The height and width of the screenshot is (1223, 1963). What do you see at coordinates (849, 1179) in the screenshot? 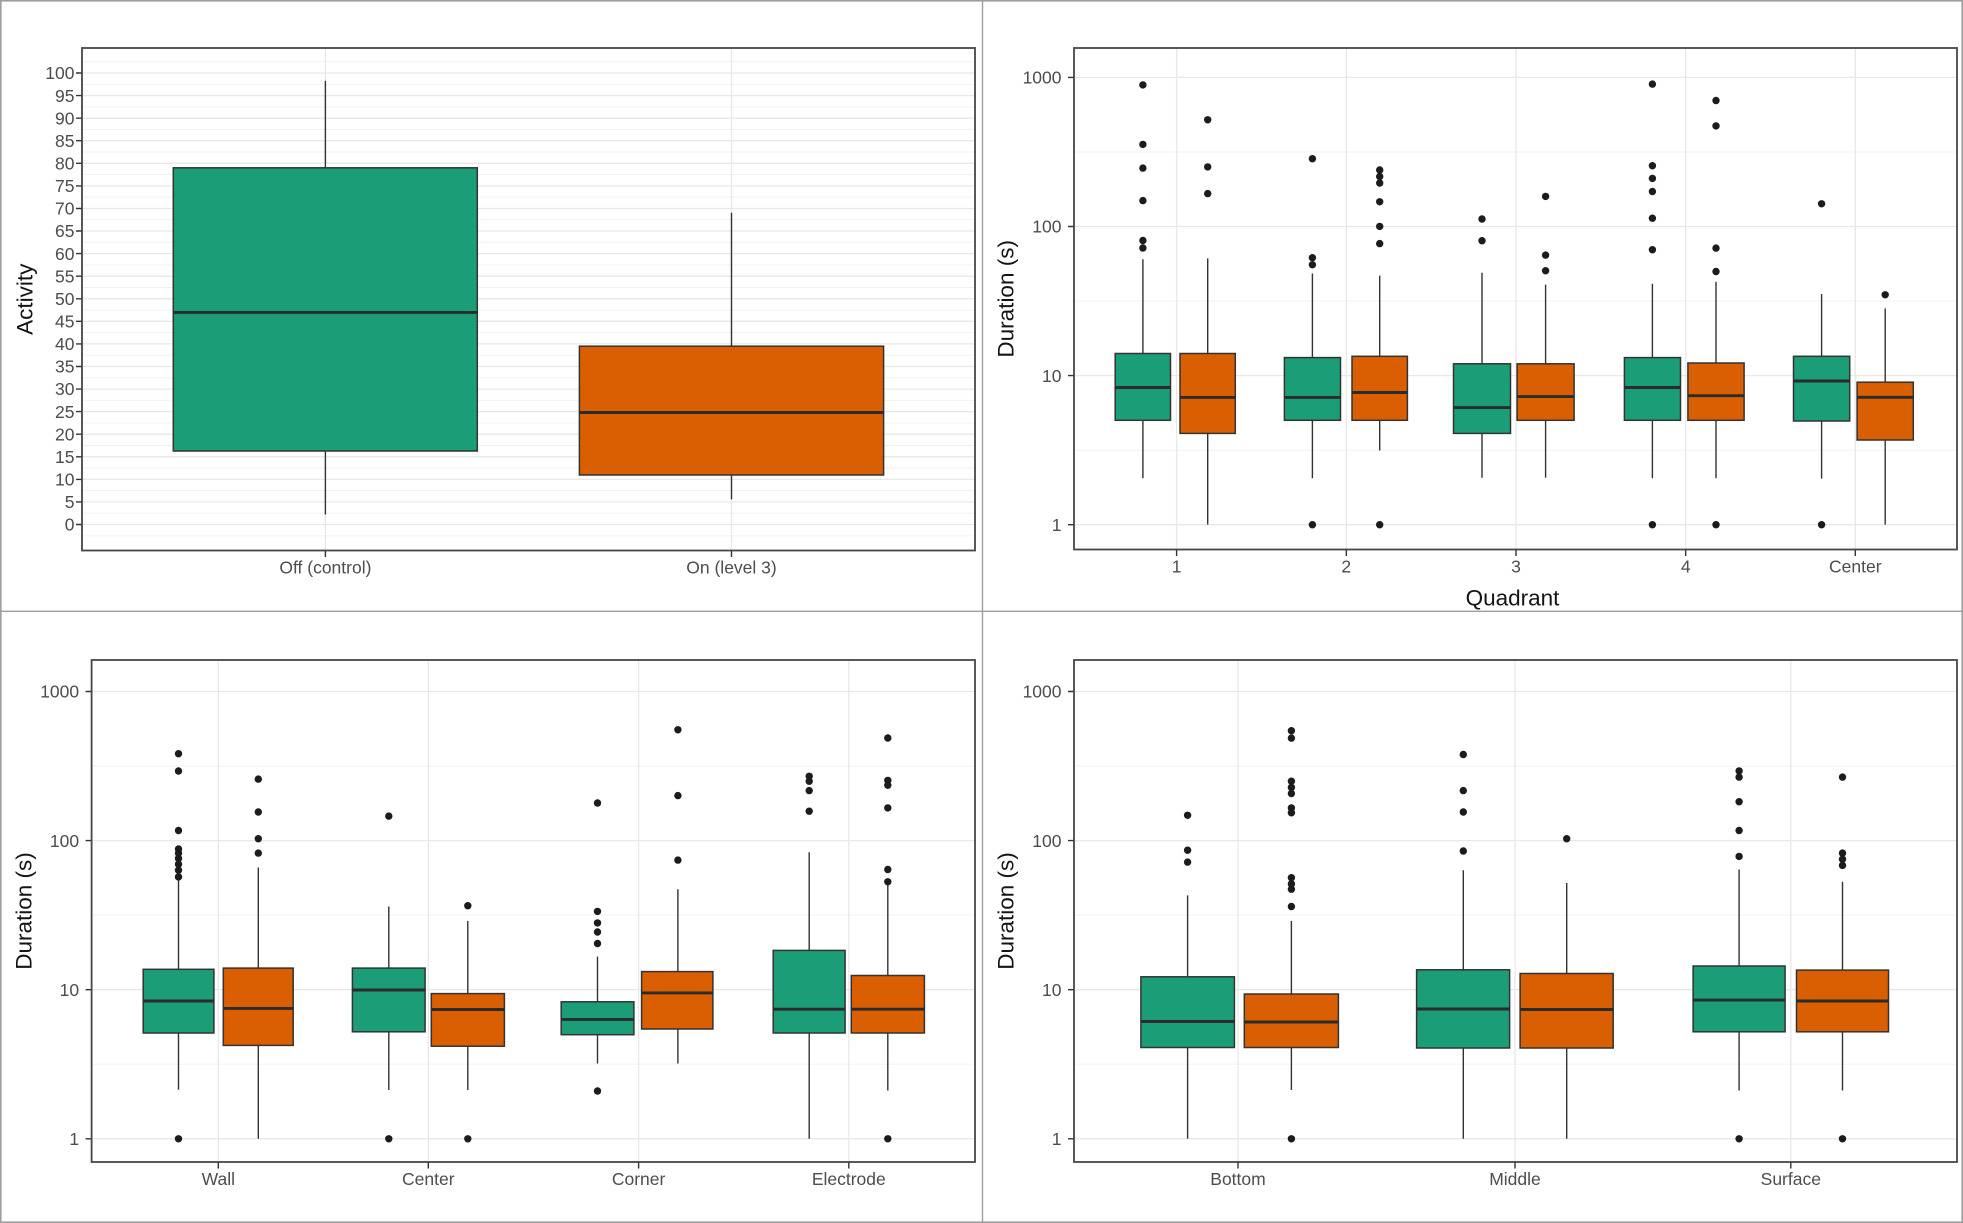
I see `svg-text: Electrode` at bounding box center [849, 1179].